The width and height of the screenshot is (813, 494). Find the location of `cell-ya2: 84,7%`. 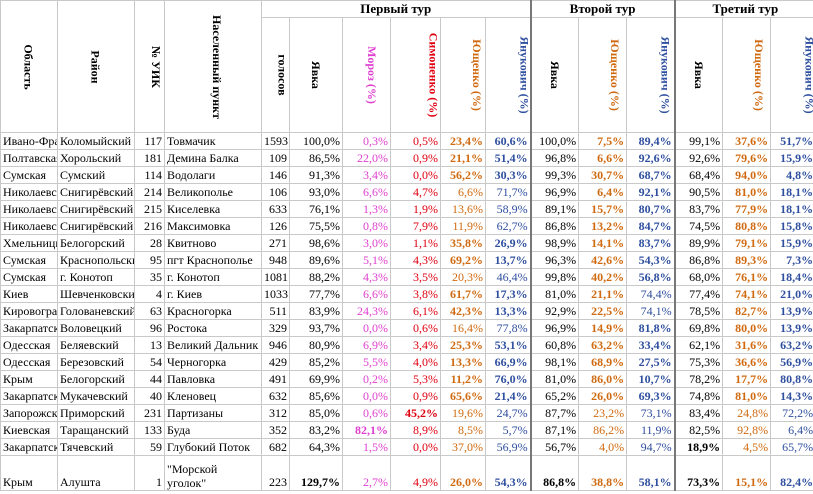

cell-ya2: 84,7% is located at coordinates (651, 226).